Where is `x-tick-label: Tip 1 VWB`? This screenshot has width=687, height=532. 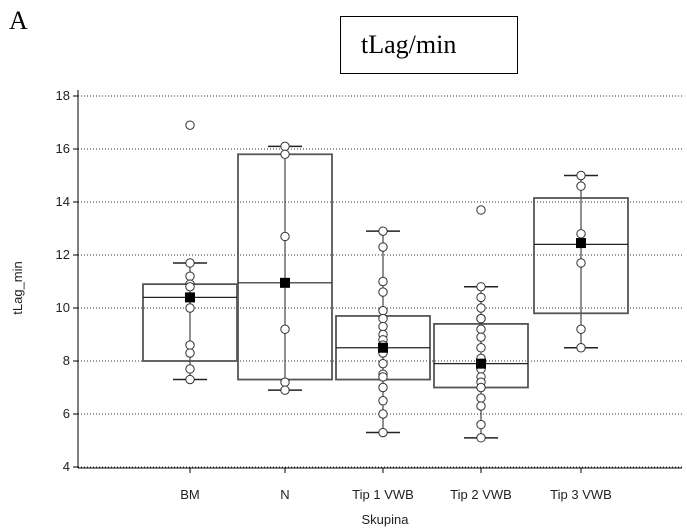
x-tick-label: Tip 1 VWB is located at coordinates (383, 494).